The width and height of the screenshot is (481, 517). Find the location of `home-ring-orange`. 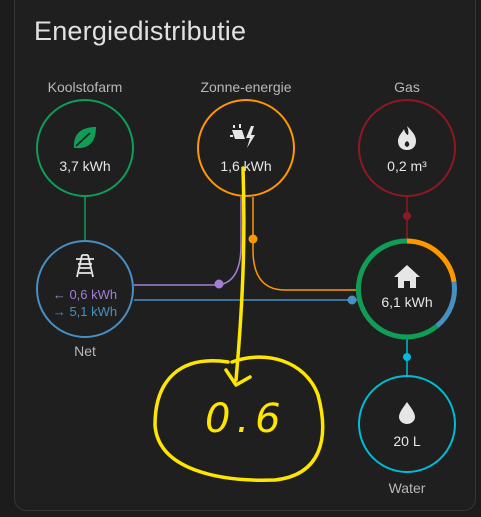

home-ring-orange is located at coordinates (431, 260).